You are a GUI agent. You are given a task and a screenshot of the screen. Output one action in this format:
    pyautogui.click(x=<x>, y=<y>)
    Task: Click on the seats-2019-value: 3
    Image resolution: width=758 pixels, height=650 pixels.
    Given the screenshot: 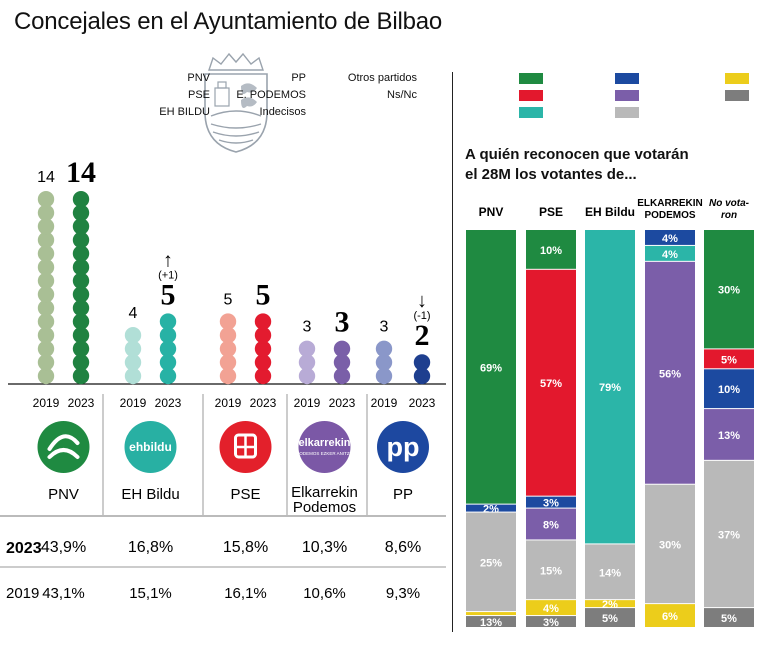 What is the action you would take?
    pyautogui.click(x=384, y=327)
    